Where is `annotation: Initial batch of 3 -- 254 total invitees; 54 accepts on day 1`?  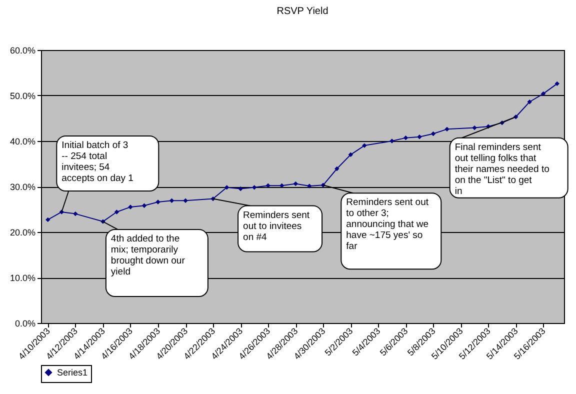
annotation: Initial batch of 3 -- 254 total invitees; 54 accepts on day 1 is located at coordinates (98, 162).